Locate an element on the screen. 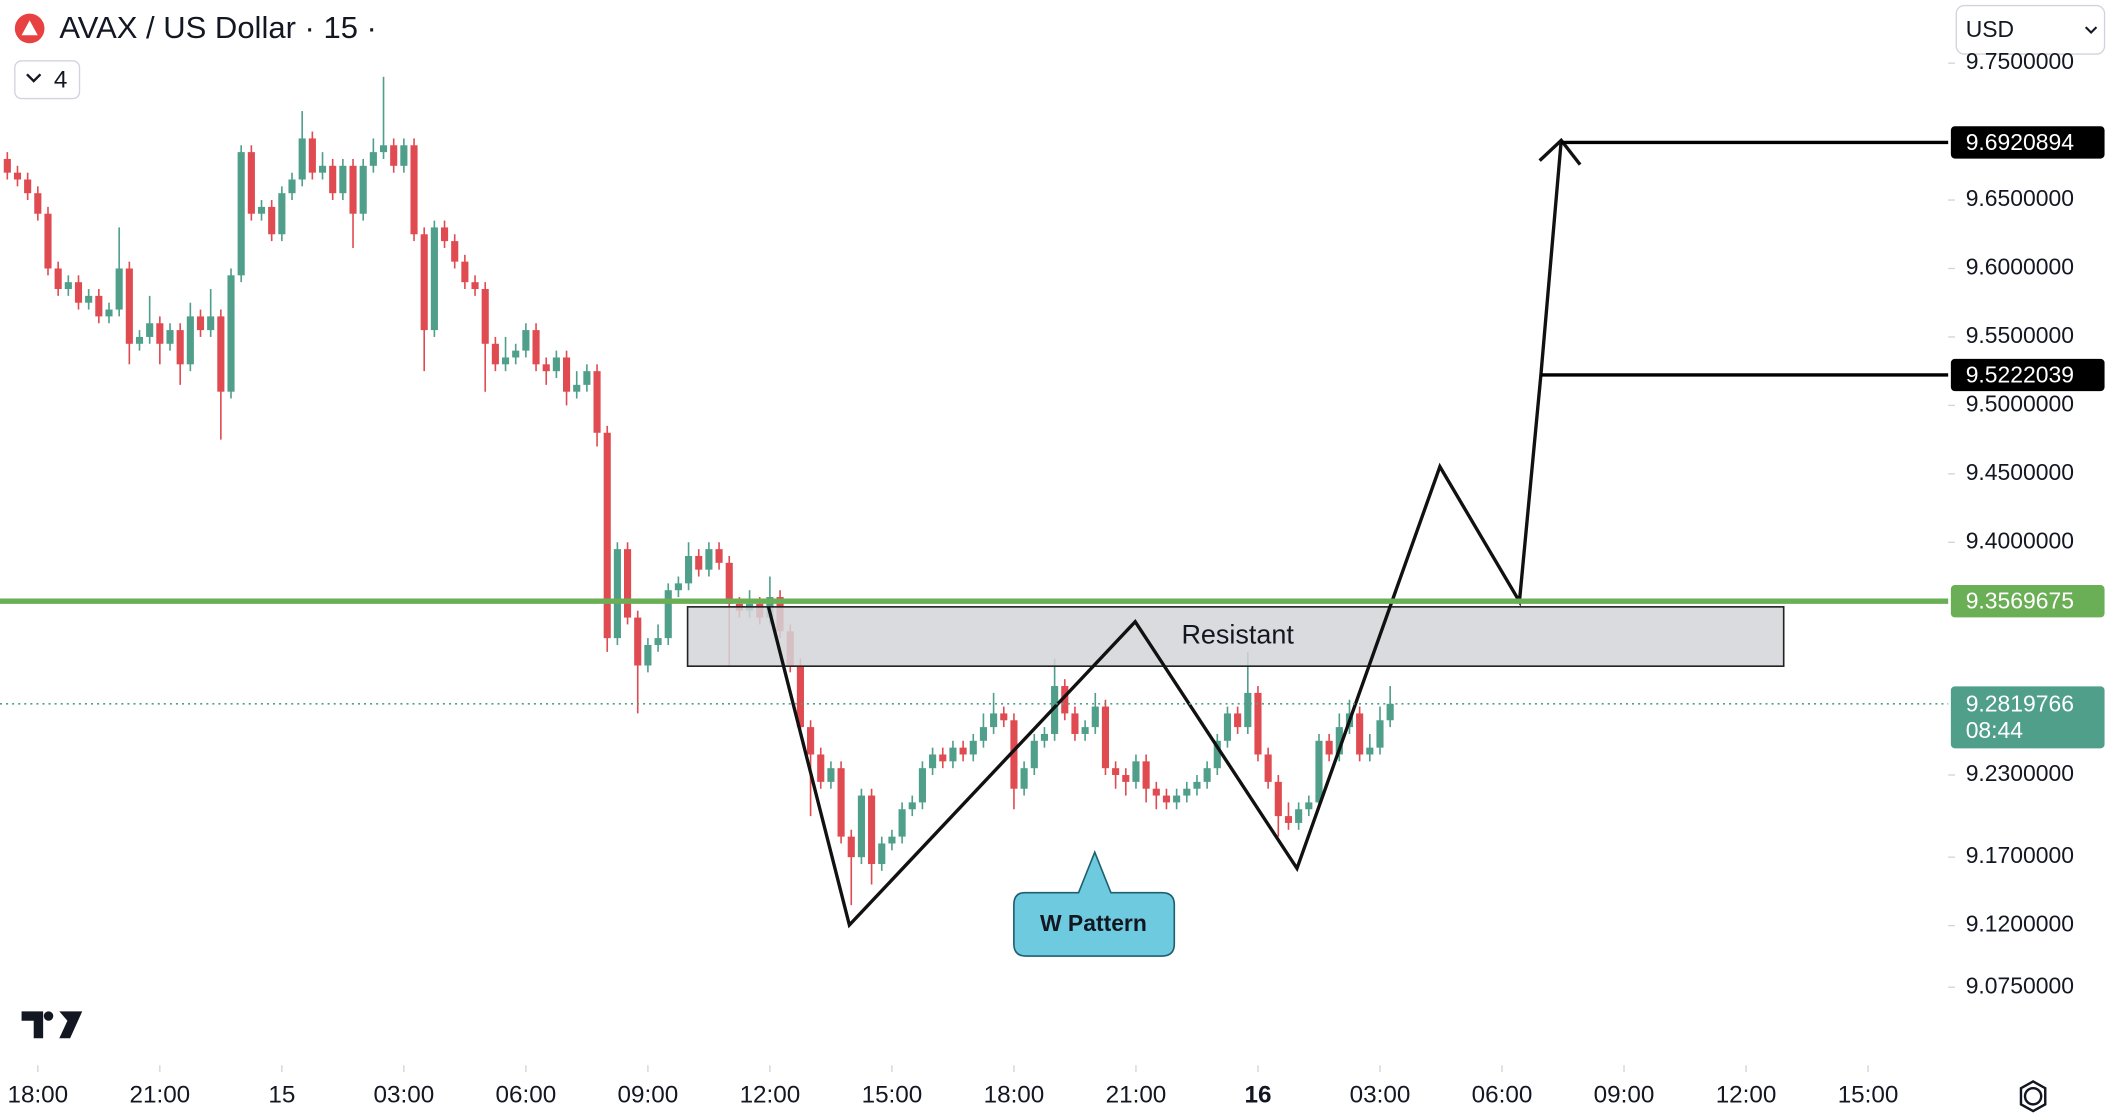 Image resolution: width=2114 pixels, height=1118 pixels. indicator-toggle is located at coordinates (47, 80).